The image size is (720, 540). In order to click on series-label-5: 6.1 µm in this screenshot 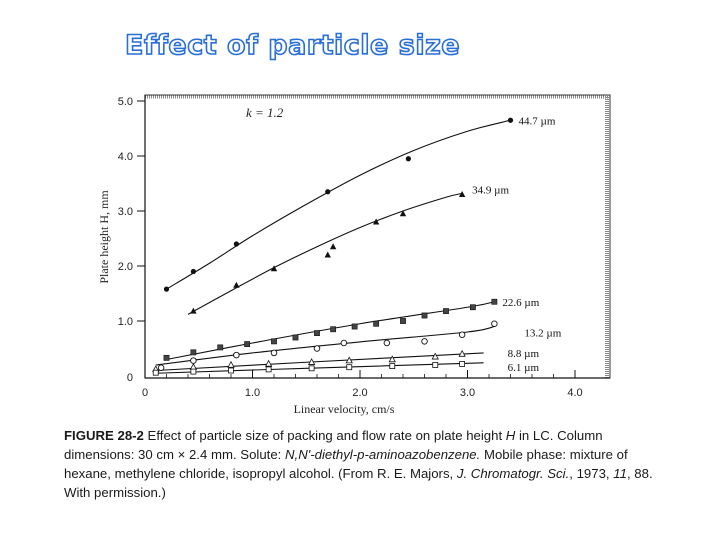, I will do `click(524, 368)`.